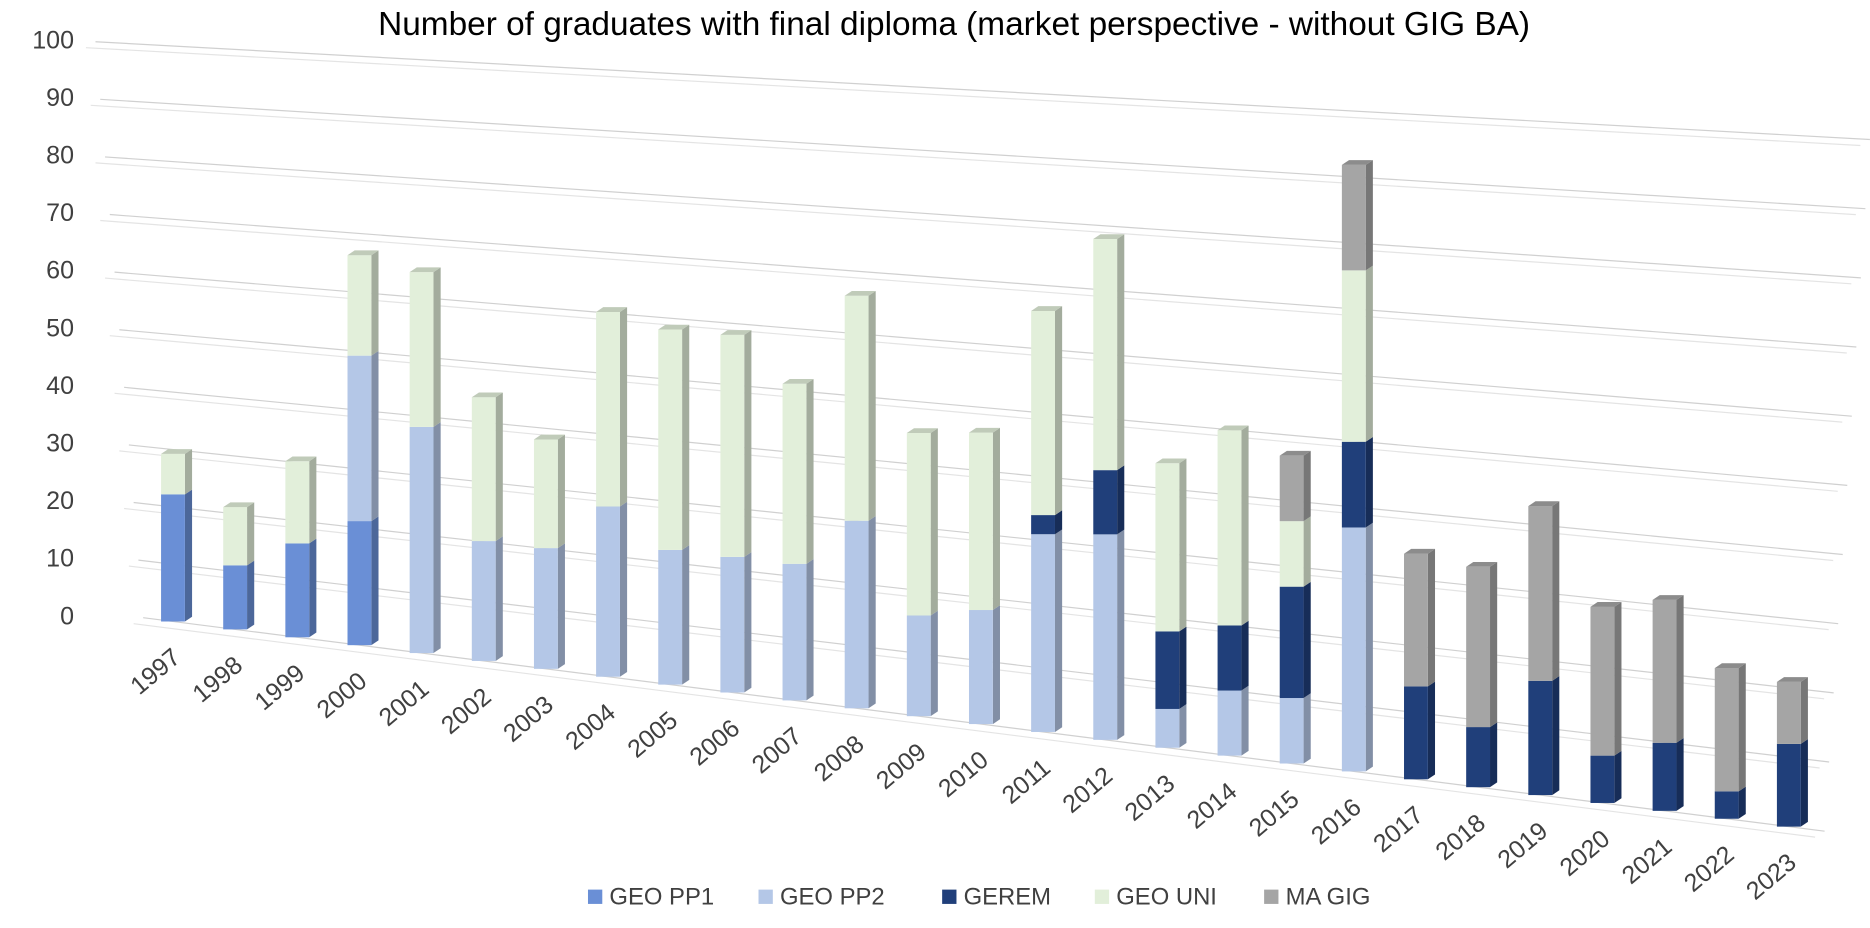 The image size is (1870, 928). What do you see at coordinates (155, 671) in the screenshot?
I see `x-tick-label: 1997` at bounding box center [155, 671].